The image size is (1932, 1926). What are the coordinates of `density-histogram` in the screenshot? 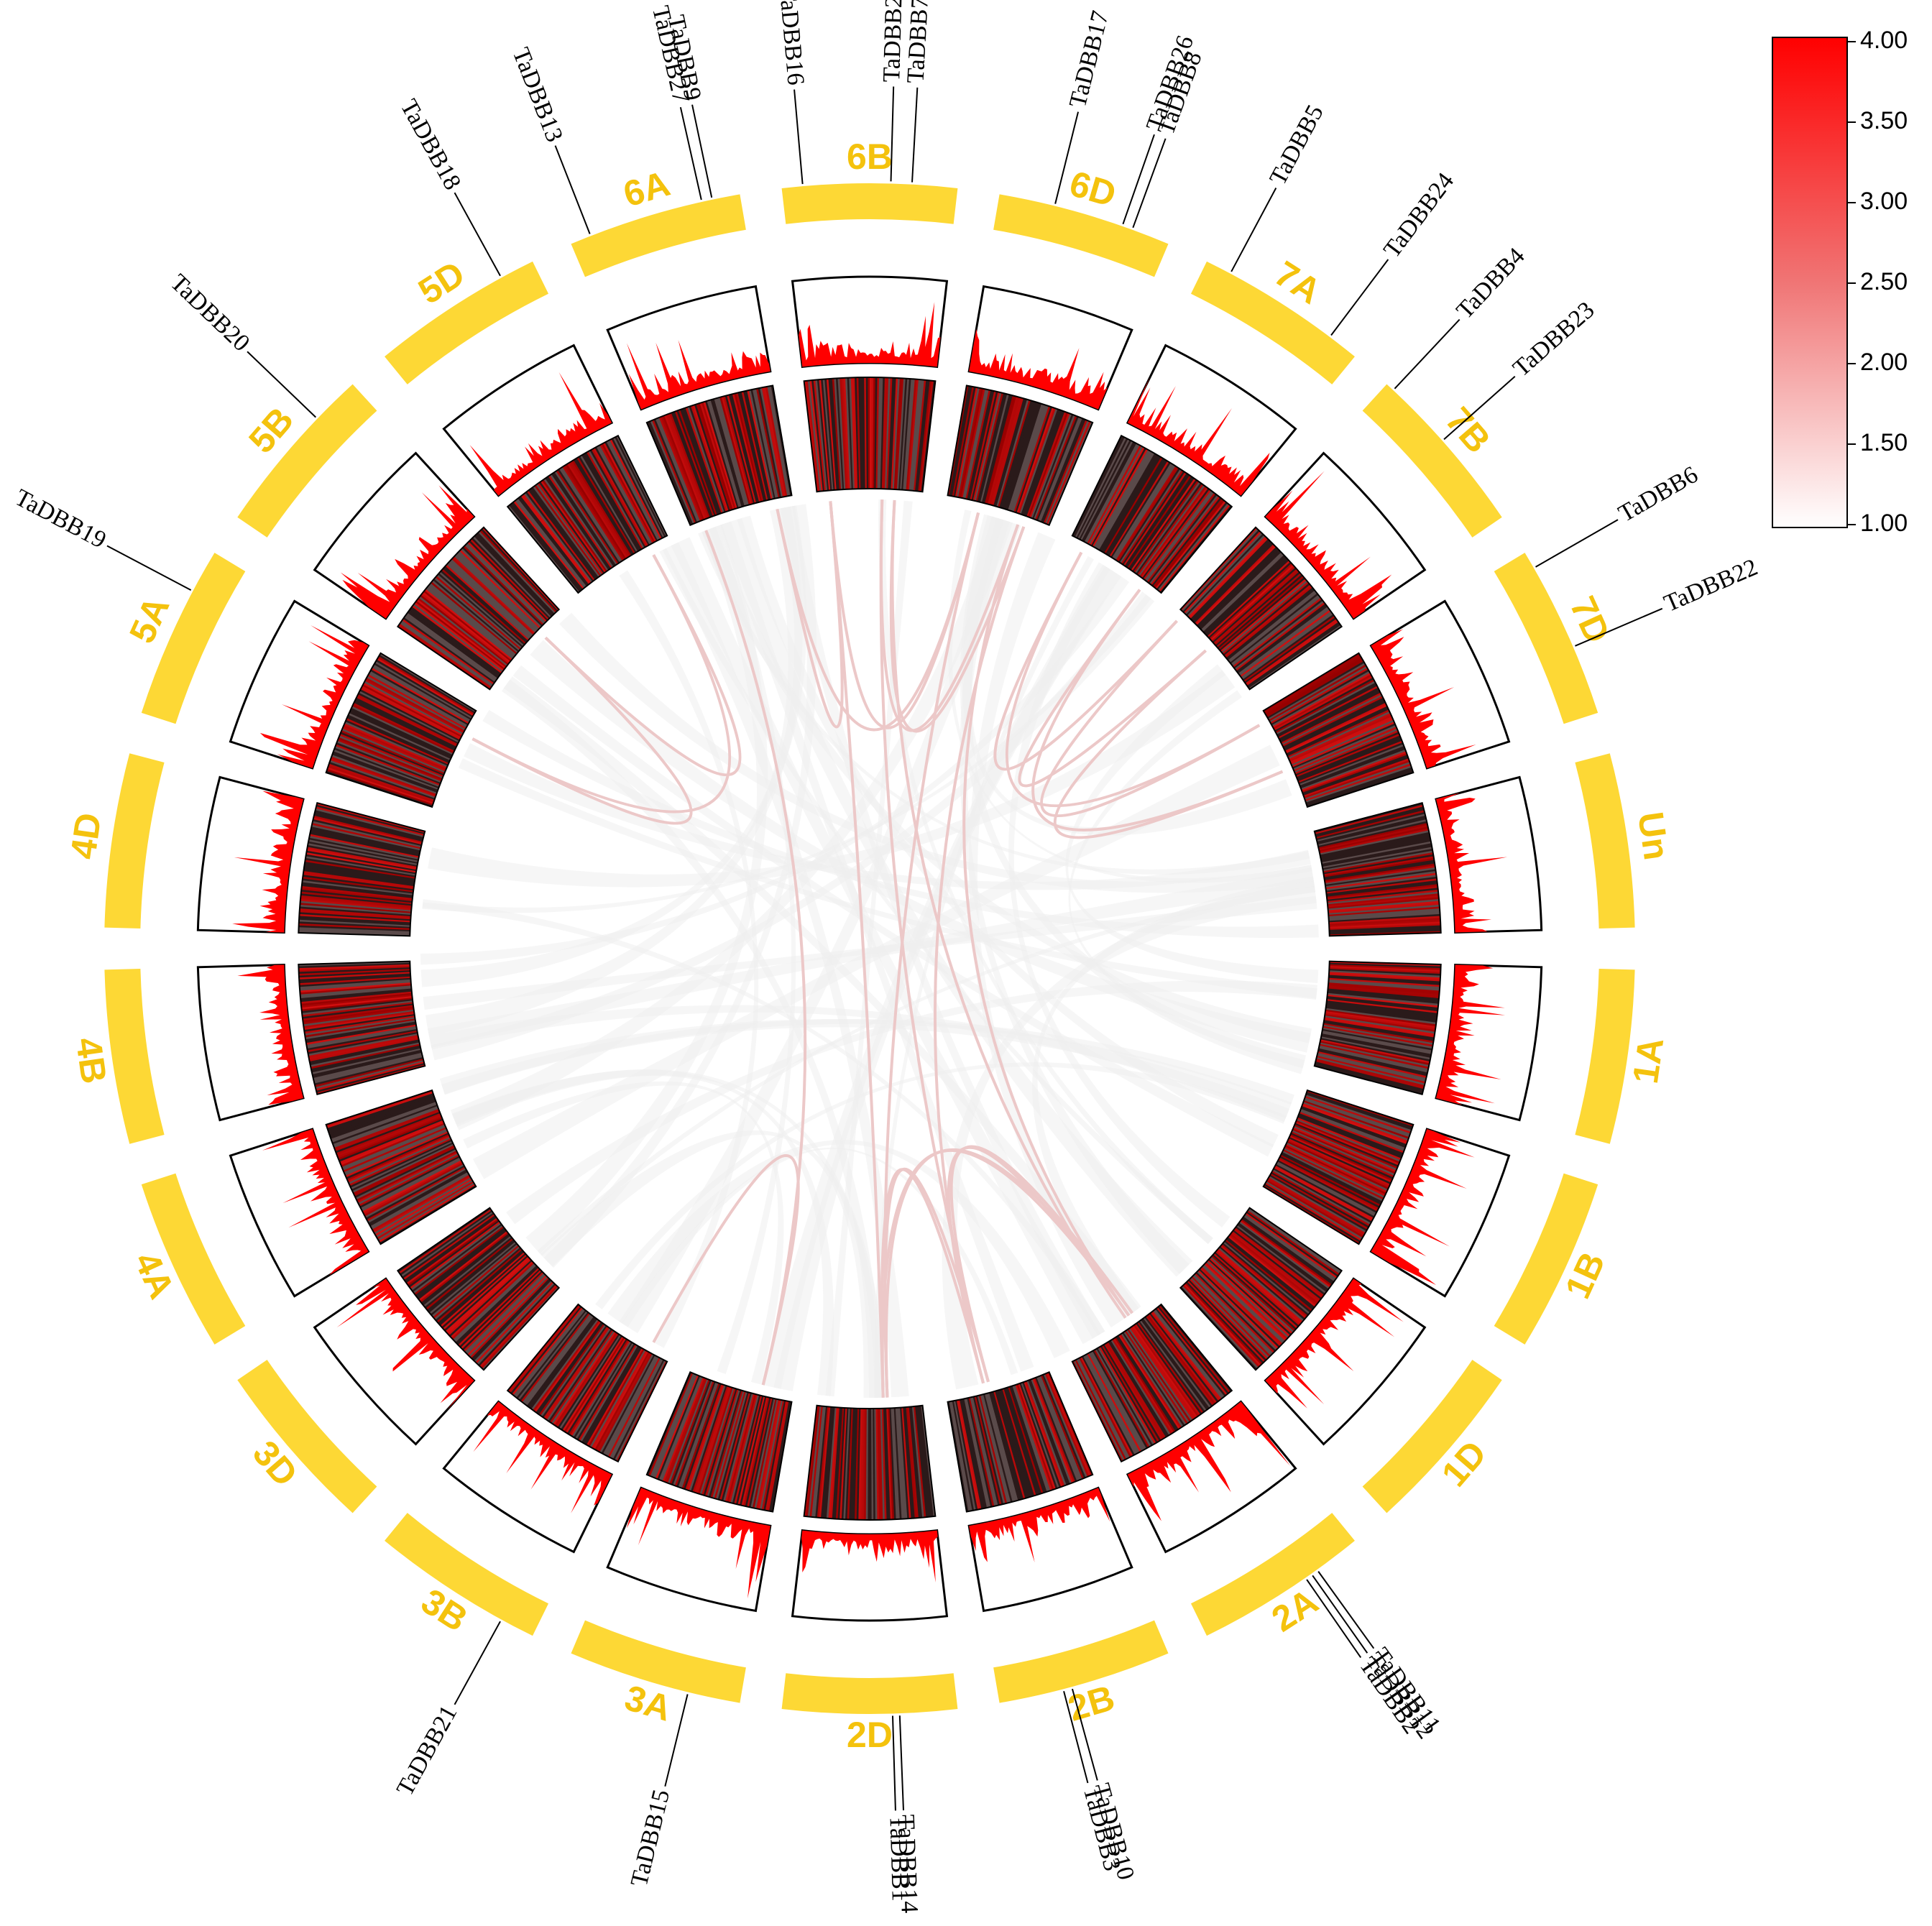 It's located at (540, 434).